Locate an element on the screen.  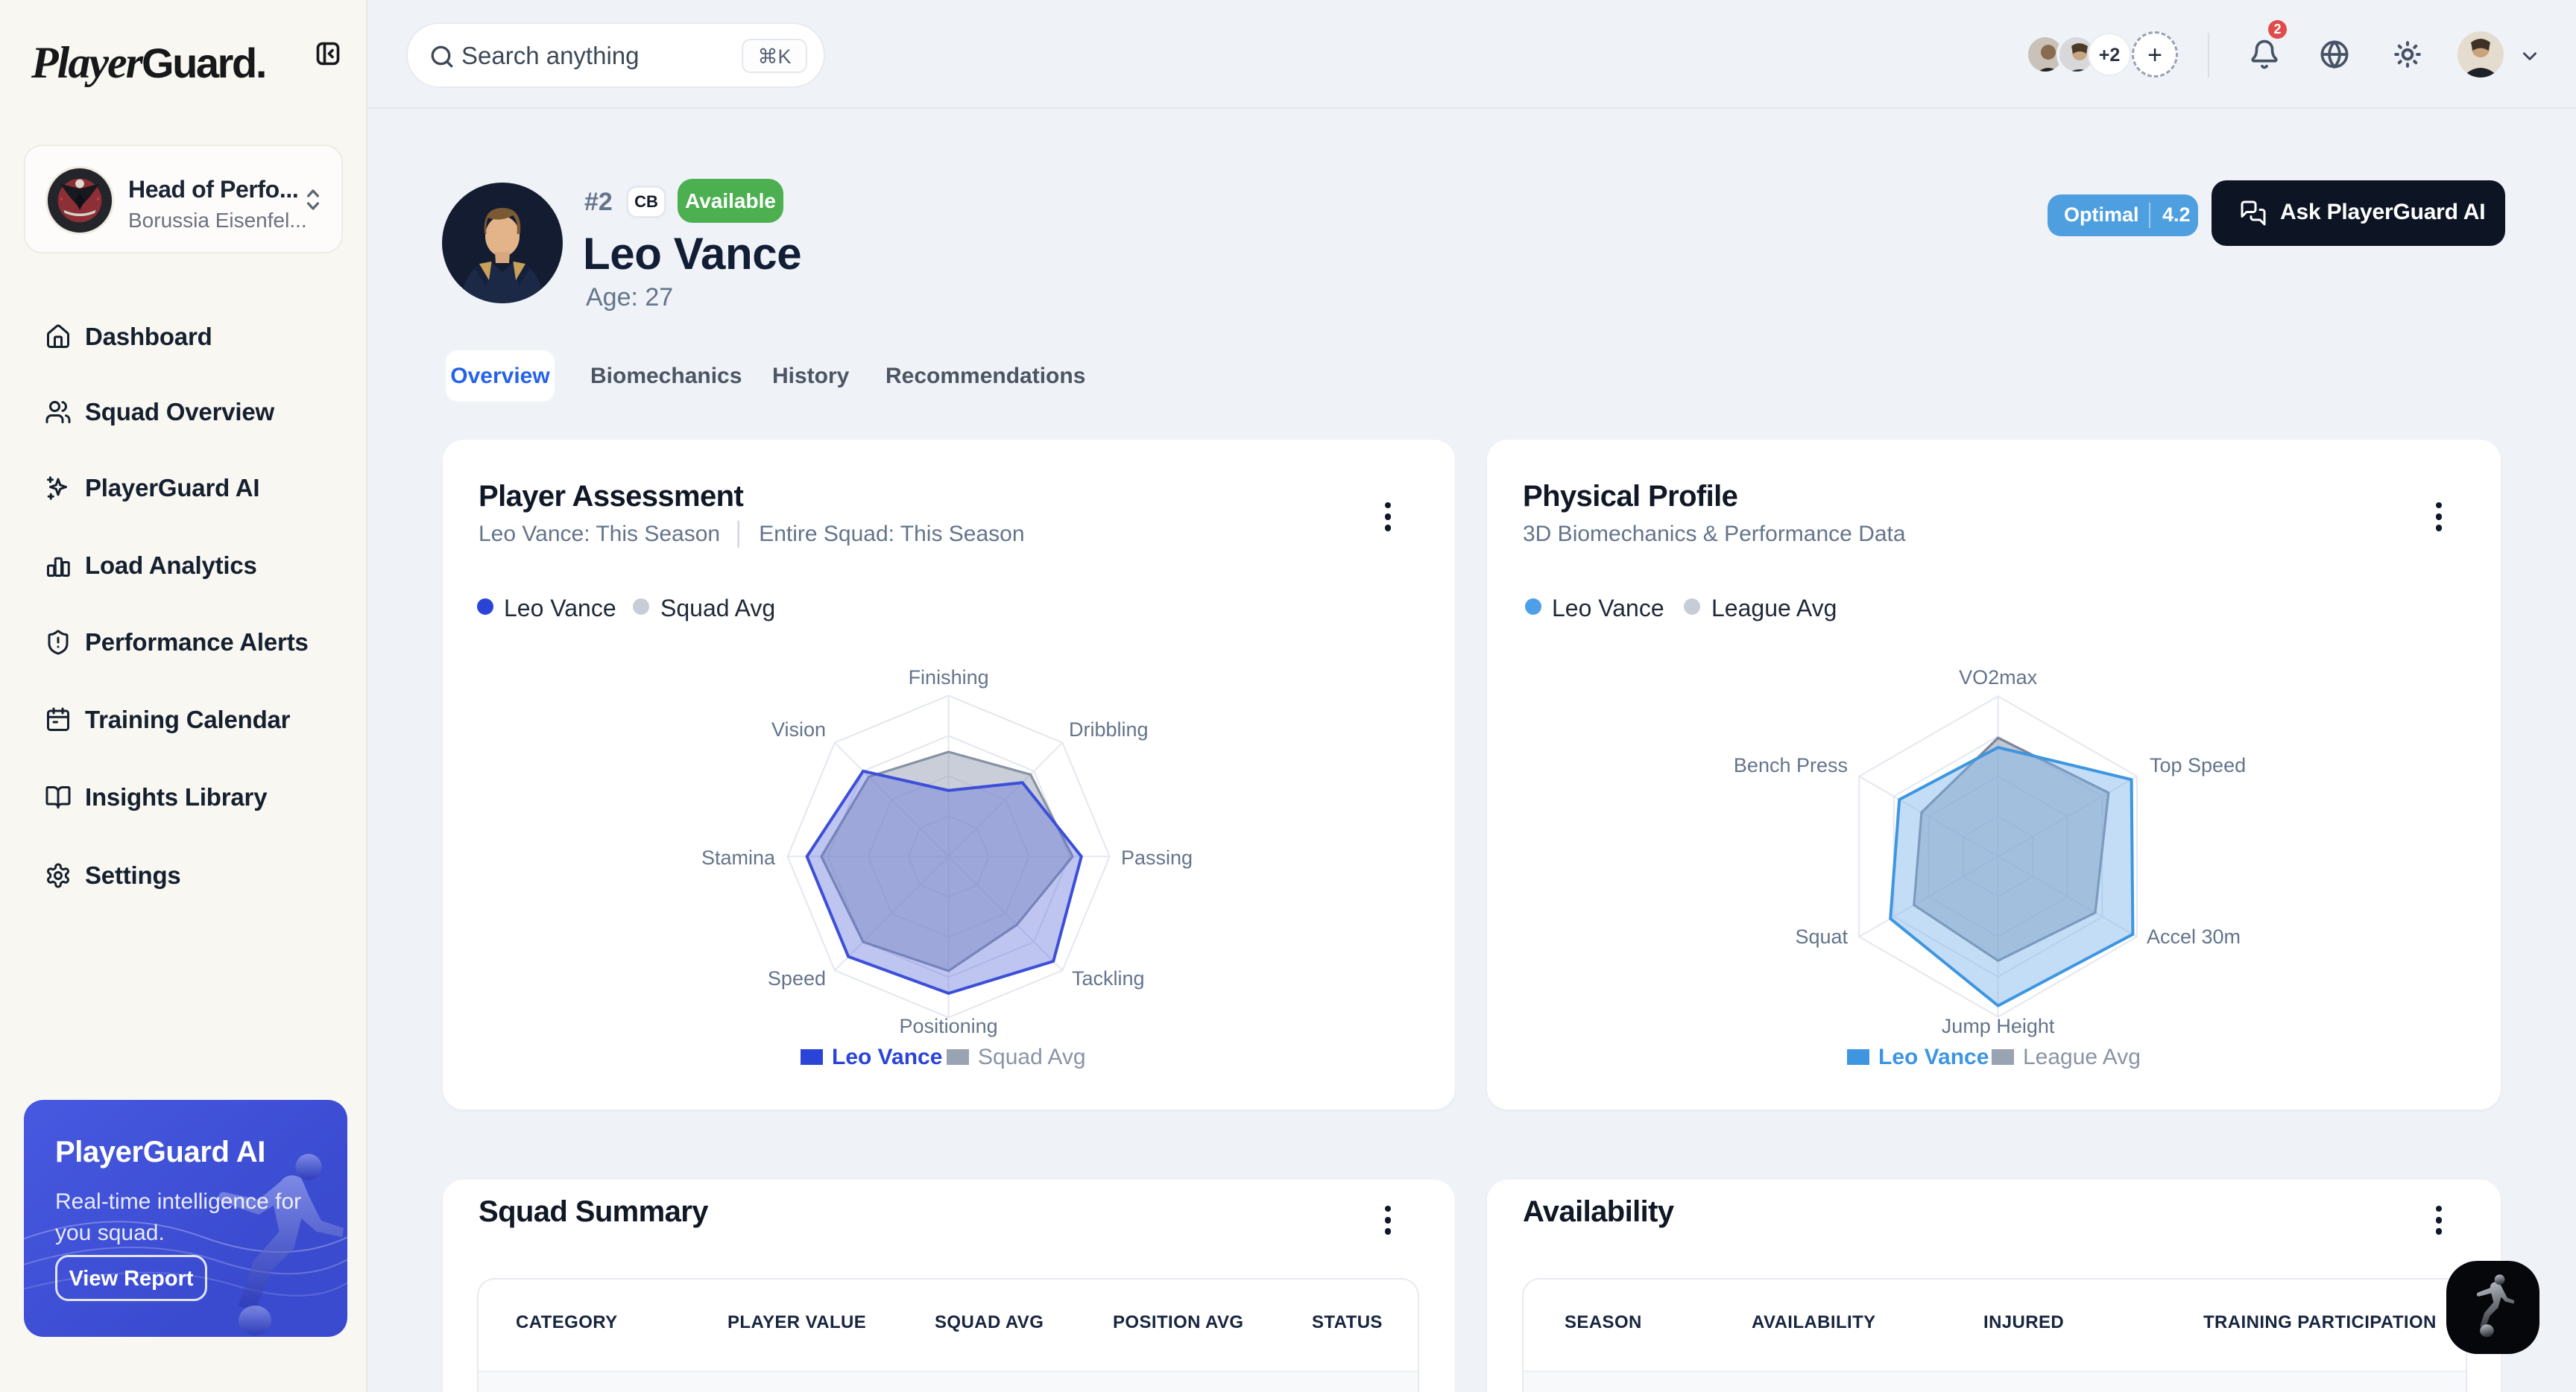
svg-text: League Avg is located at coordinates (2082, 1057).